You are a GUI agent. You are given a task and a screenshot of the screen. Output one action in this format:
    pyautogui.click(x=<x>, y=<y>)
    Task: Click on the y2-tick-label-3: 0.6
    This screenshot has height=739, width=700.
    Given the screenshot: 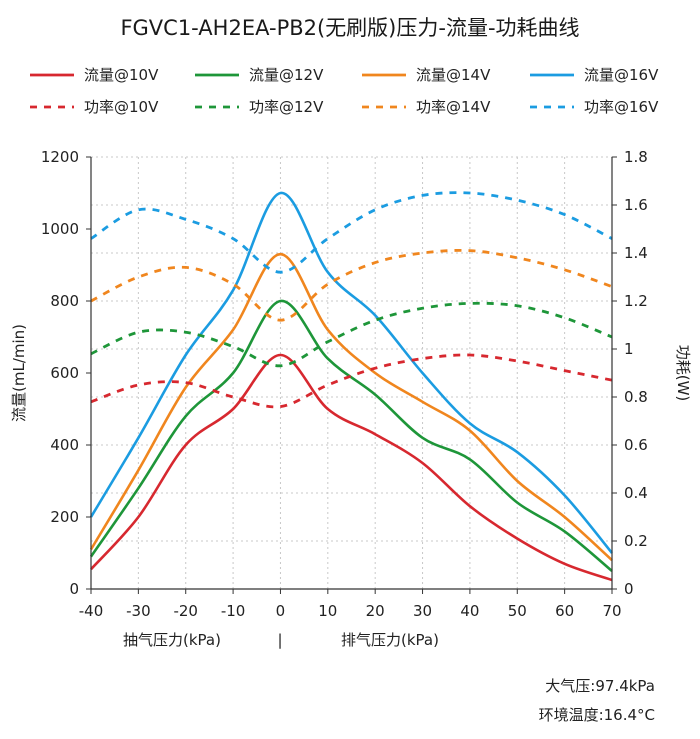 What is the action you would take?
    pyautogui.click(x=636, y=445)
    